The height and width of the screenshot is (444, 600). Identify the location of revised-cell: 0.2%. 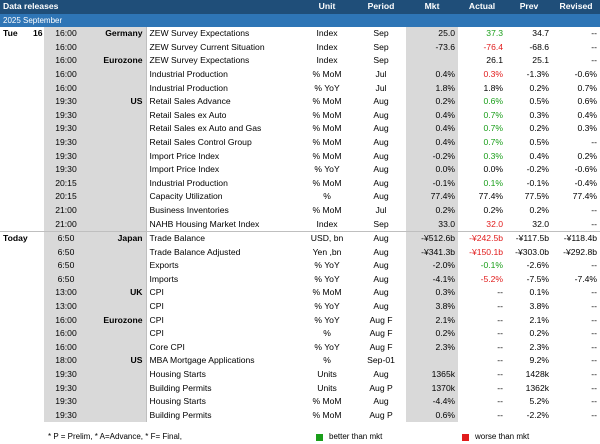
(587, 155).